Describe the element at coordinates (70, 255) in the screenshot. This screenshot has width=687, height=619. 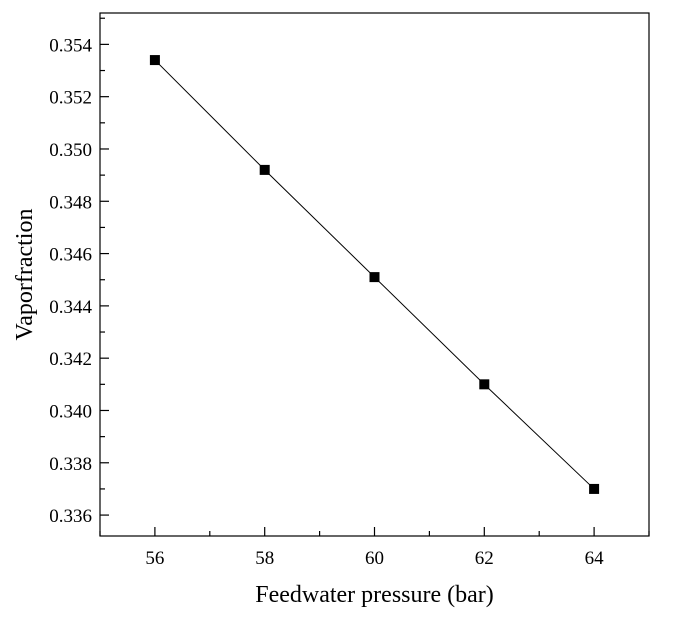
I see `y-tick-label: 0.346` at that location.